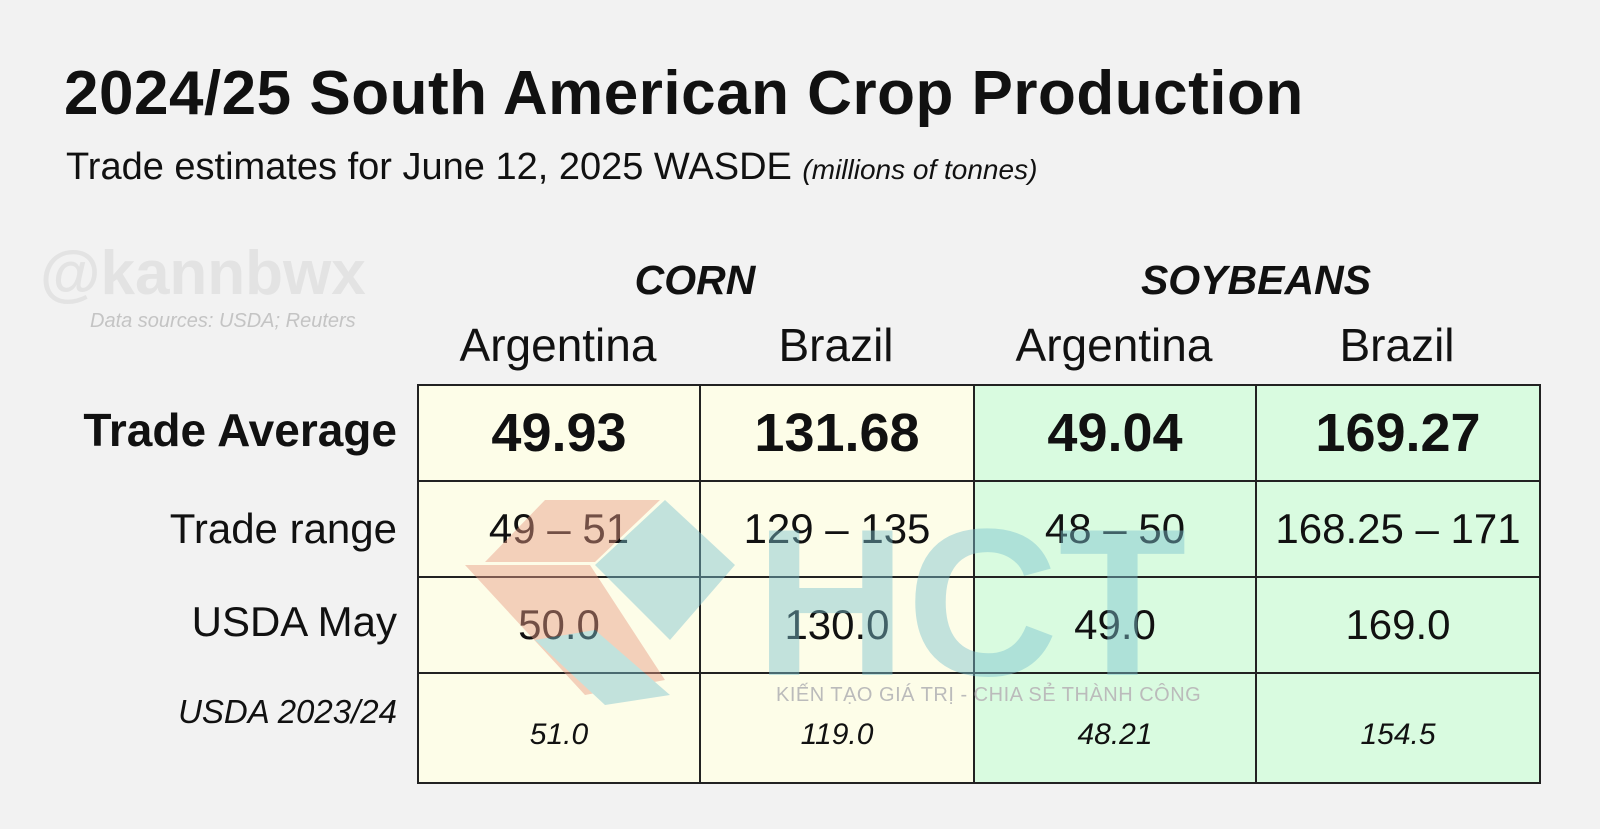  Describe the element at coordinates (559, 728) in the screenshot. I see `cell-usda-2023-24-corn-argentina: 51.0` at that location.